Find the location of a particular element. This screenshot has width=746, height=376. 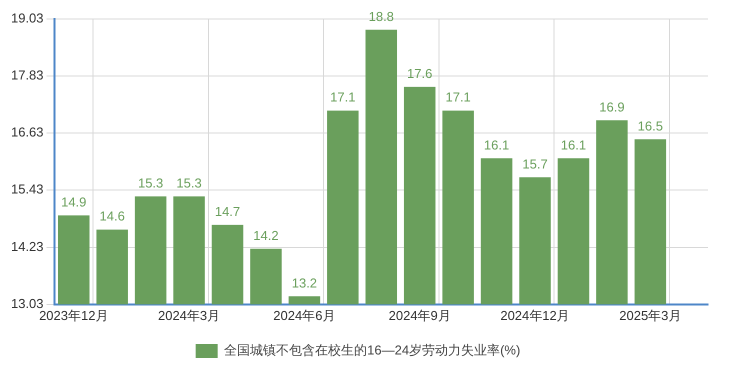

y-tick-label: 17.83 is located at coordinates (27, 75).